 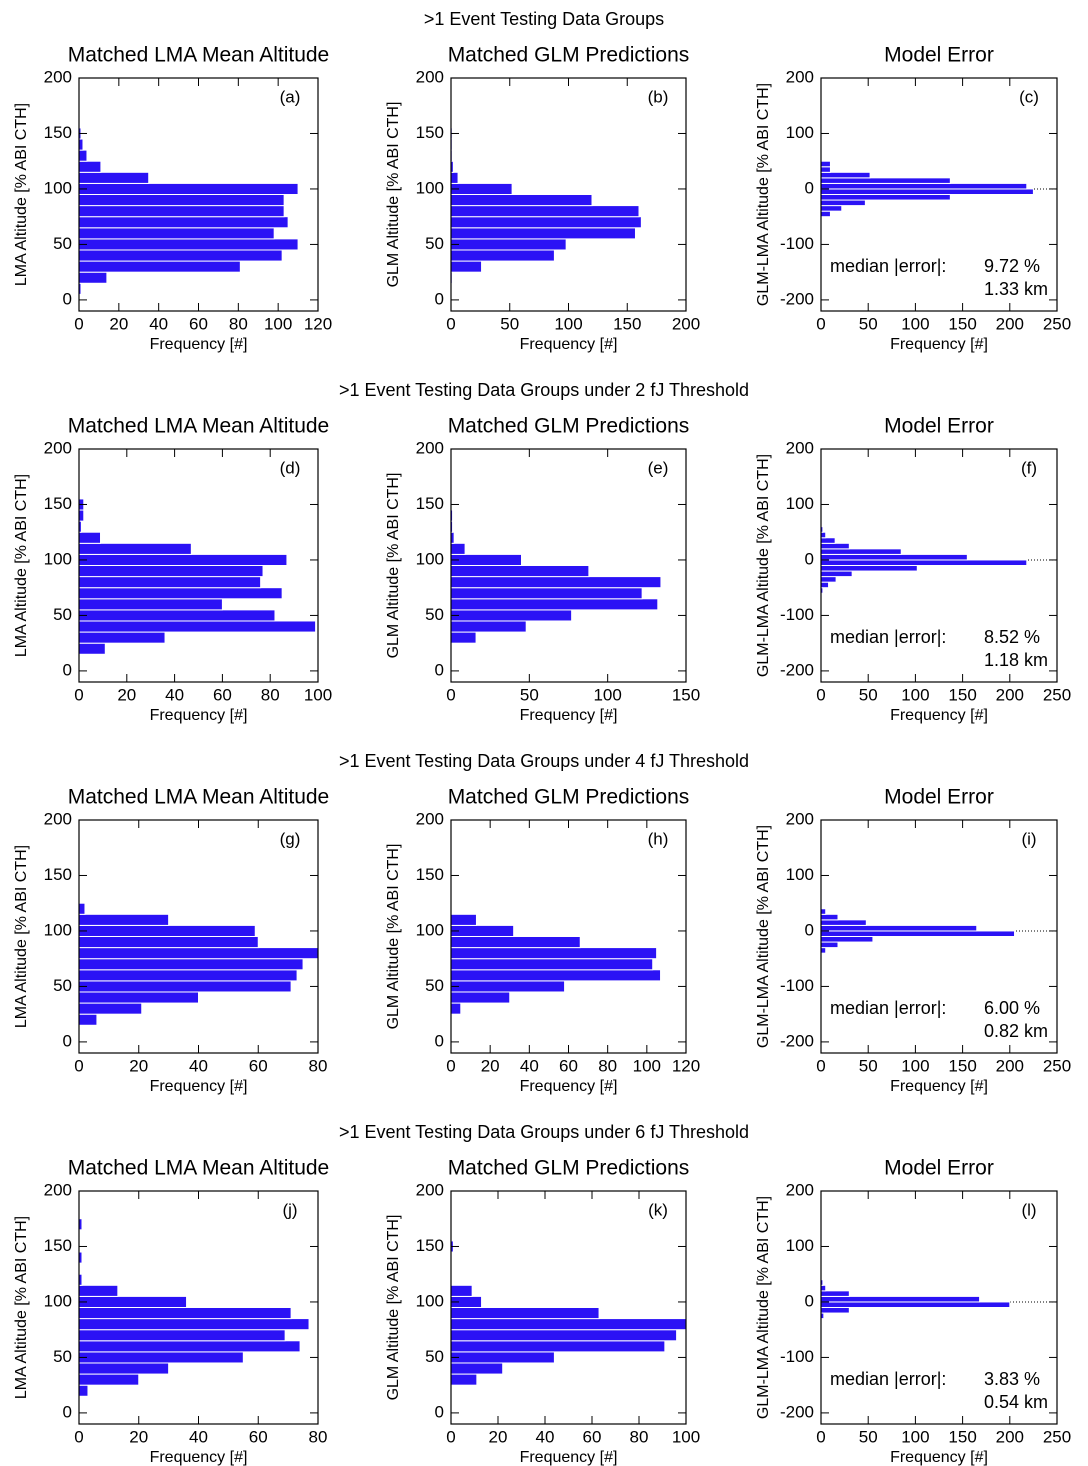 I want to click on x-tick-label: 200, so click(x=1010, y=323).